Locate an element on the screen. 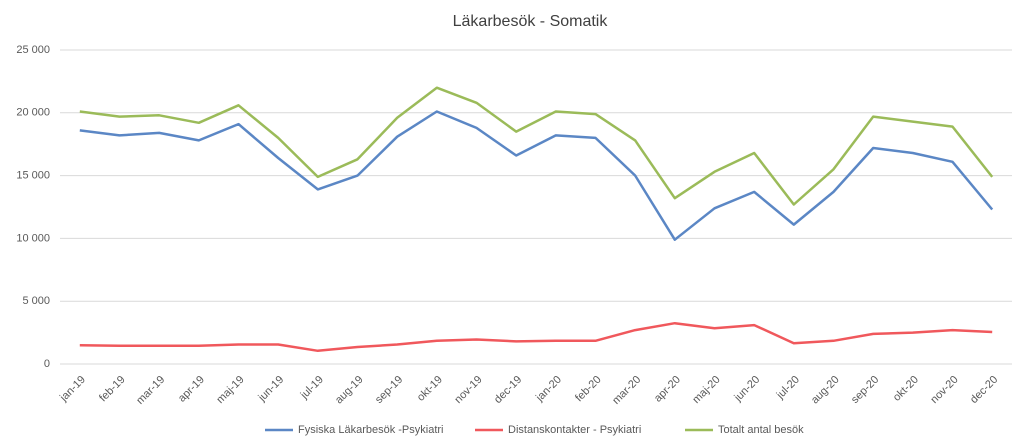 This screenshot has height=438, width=1019. y-tick-label: 0 is located at coordinates (47, 364).